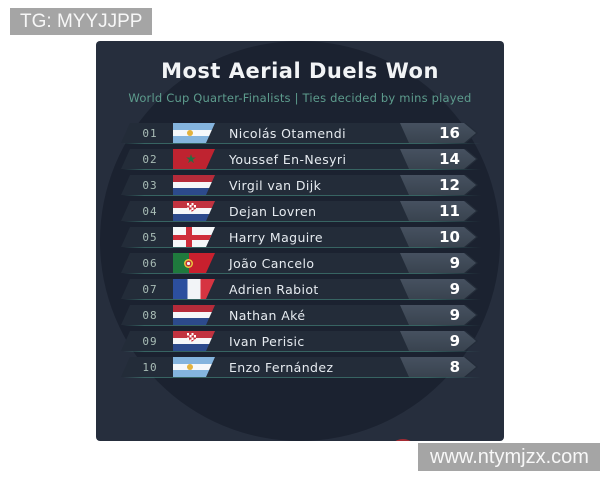 The image size is (600, 480). Describe the element at coordinates (438, 367) in the screenshot. I see `value-badge: 8` at that location.